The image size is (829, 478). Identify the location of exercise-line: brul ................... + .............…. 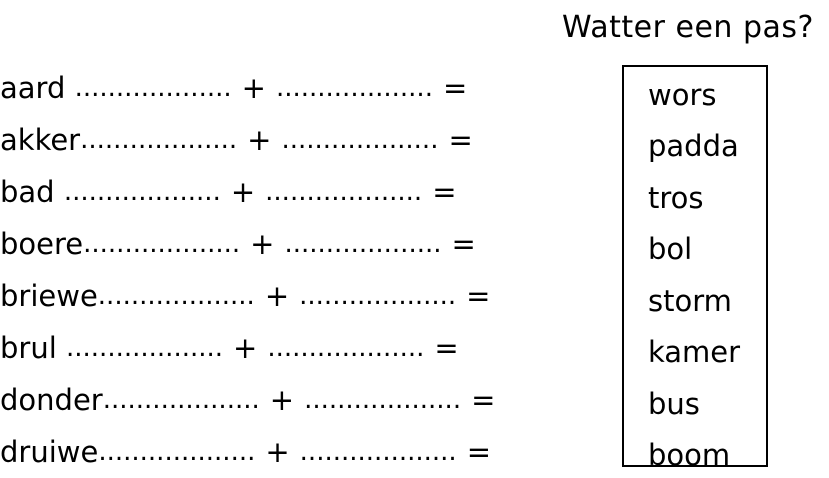
(280, 348).